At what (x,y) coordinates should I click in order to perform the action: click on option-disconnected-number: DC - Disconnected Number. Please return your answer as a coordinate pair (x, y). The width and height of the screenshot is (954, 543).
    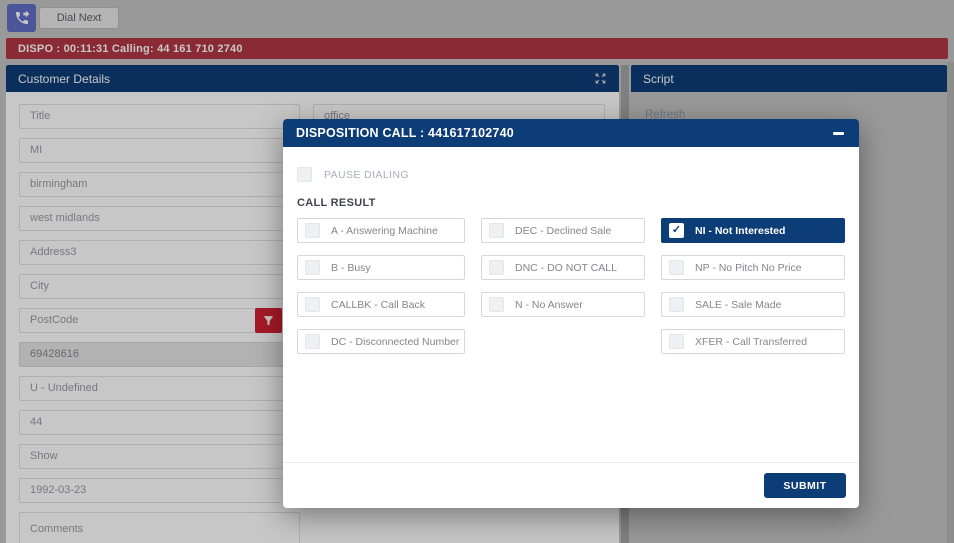
    Looking at the image, I should click on (381, 341).